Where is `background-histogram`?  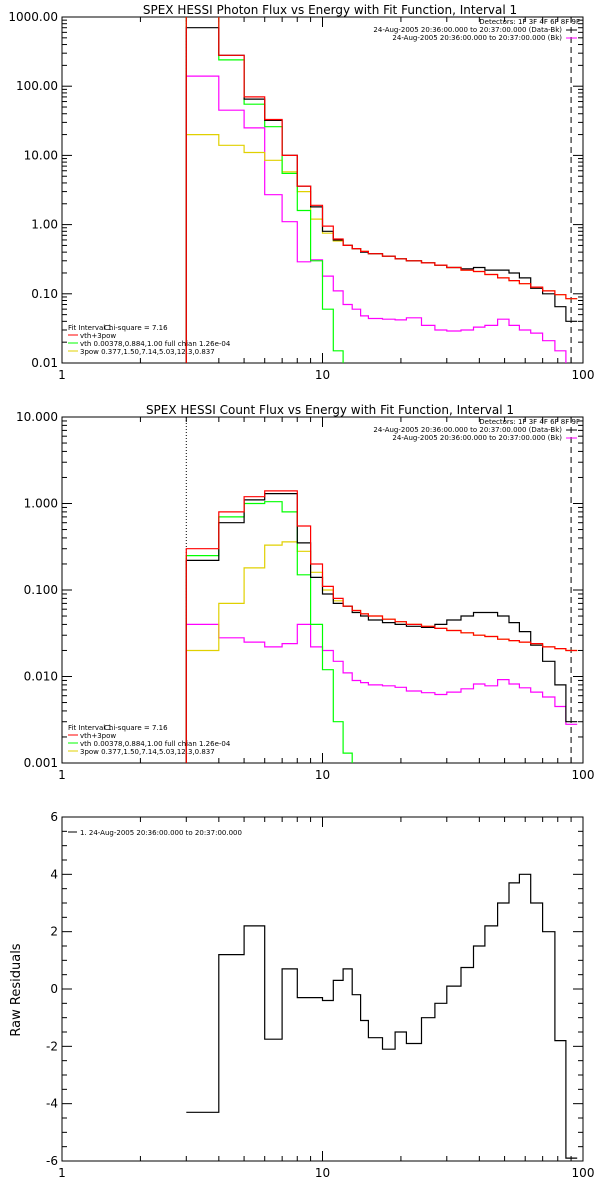 background-histogram is located at coordinates (381, 693).